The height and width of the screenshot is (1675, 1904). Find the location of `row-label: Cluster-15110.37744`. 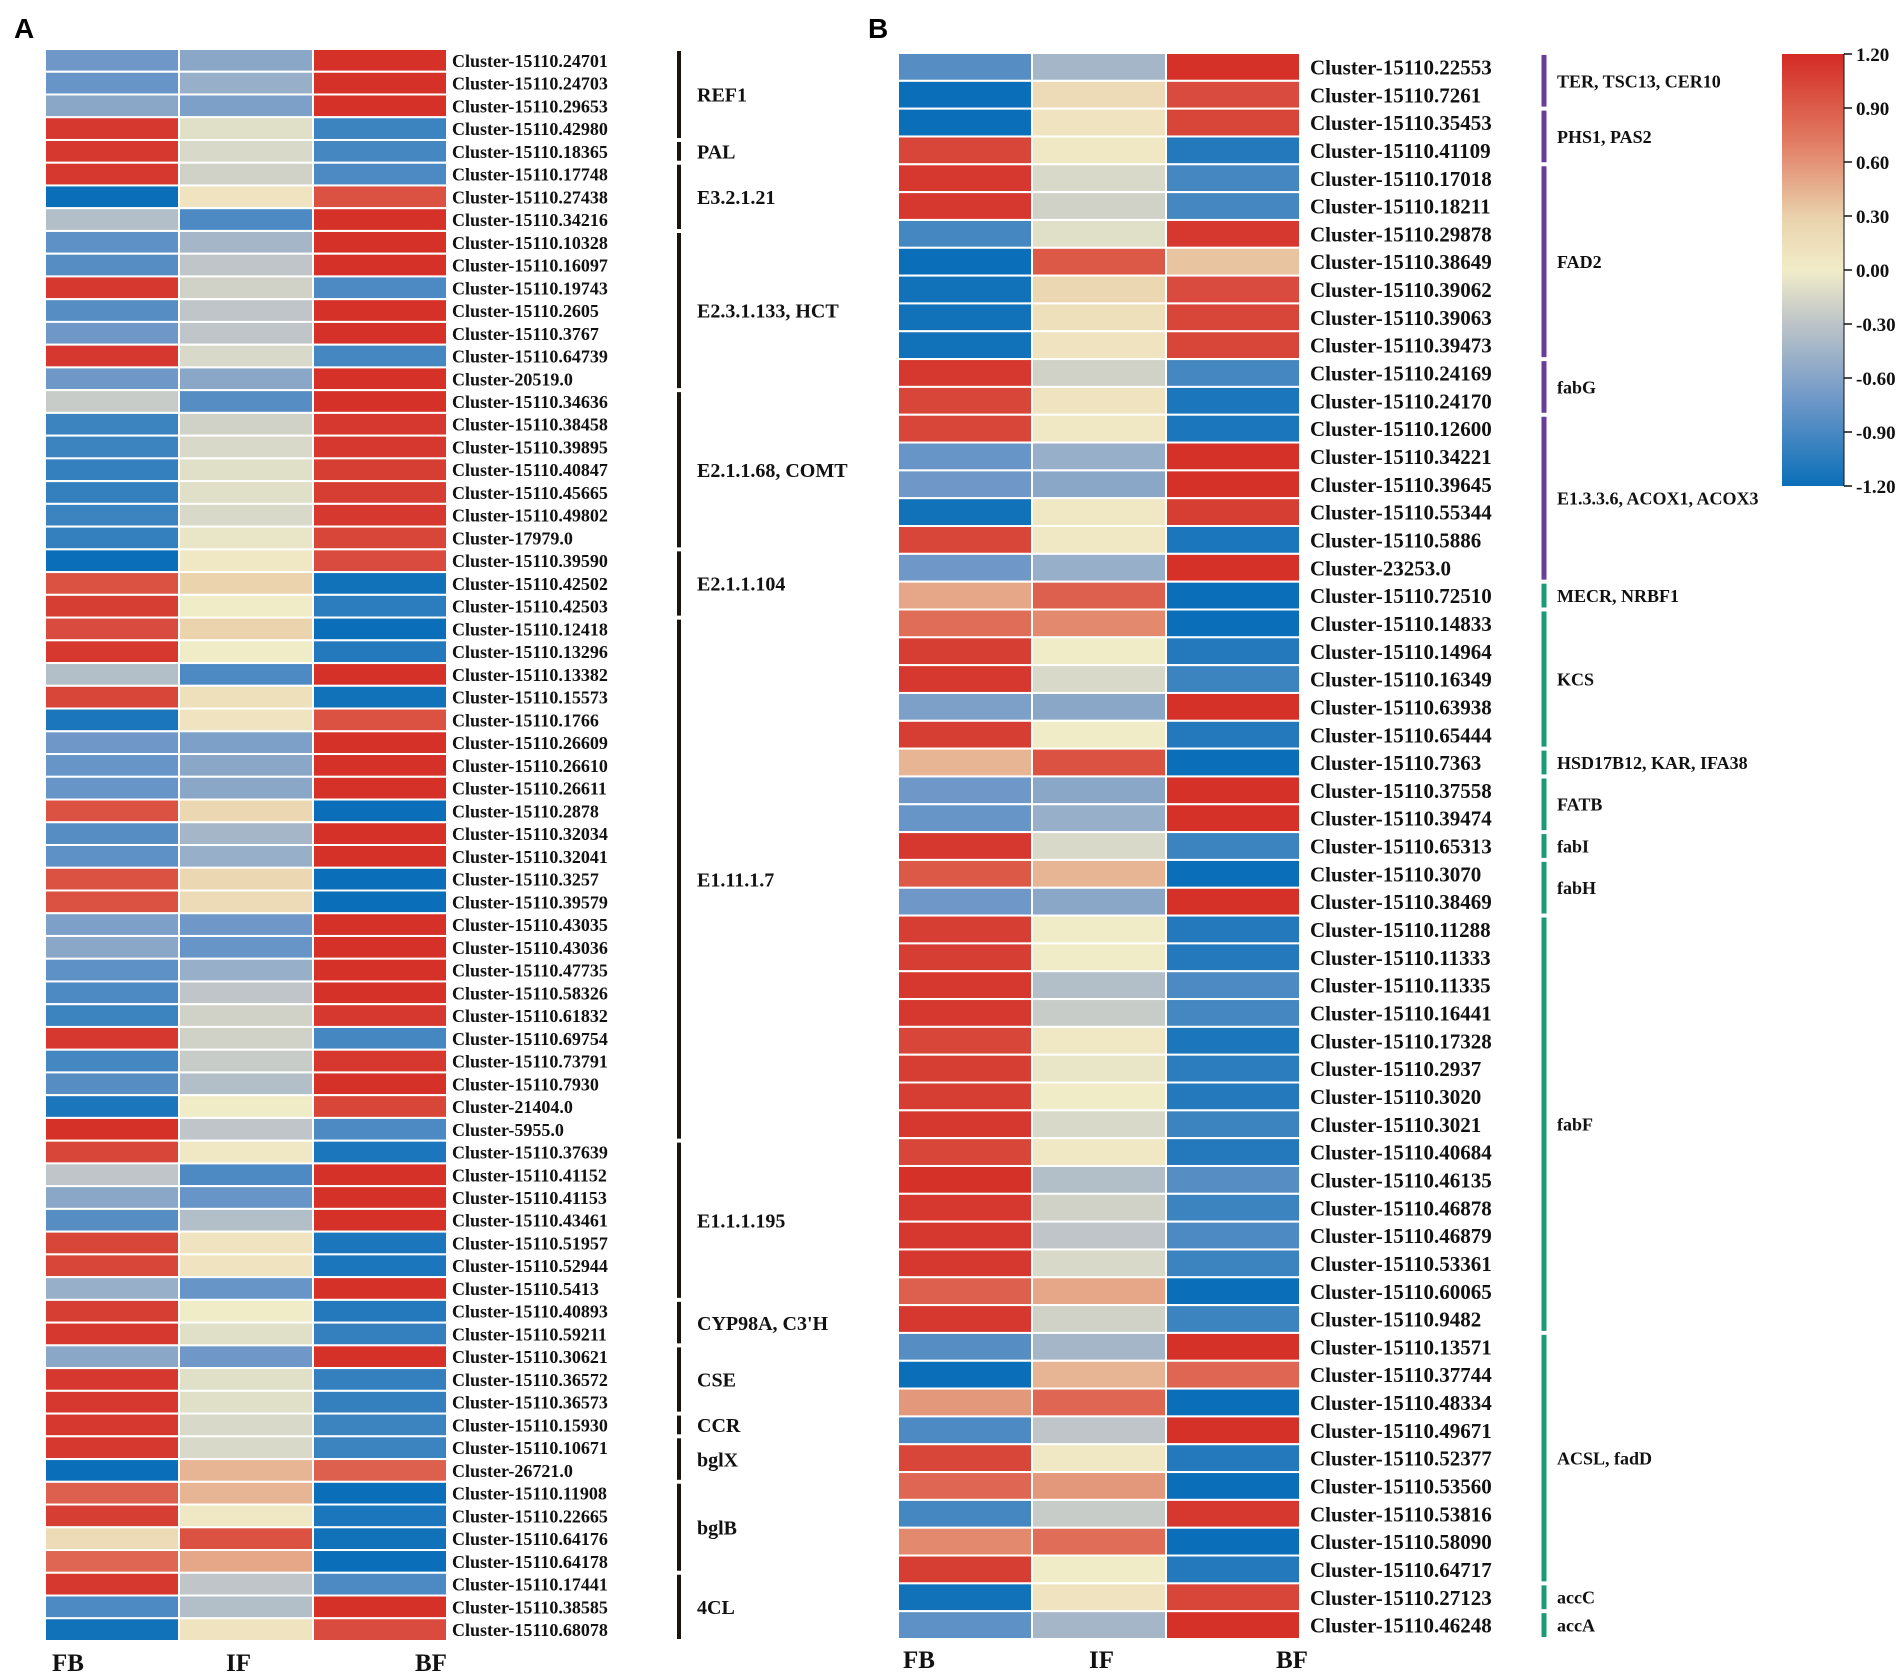

row-label: Cluster-15110.37744 is located at coordinates (1401, 1375).